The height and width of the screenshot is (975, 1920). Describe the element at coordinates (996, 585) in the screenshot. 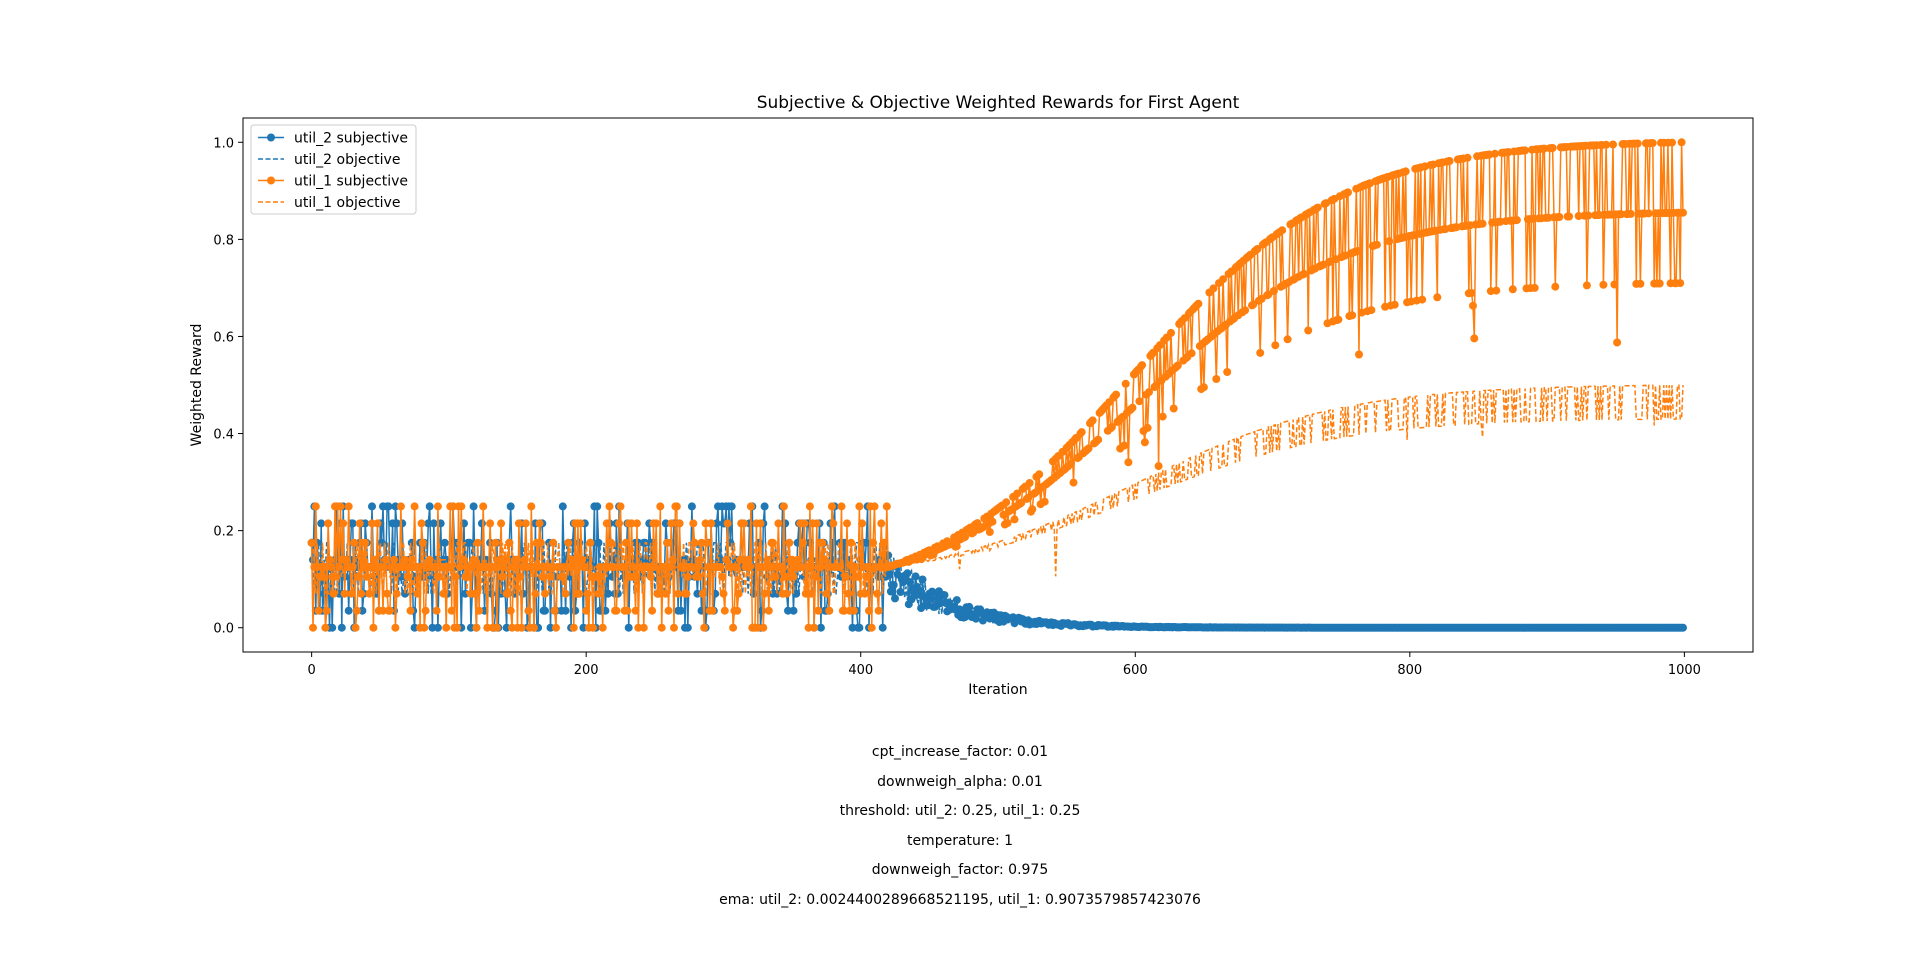

I see `util_2-objective-line` at that location.